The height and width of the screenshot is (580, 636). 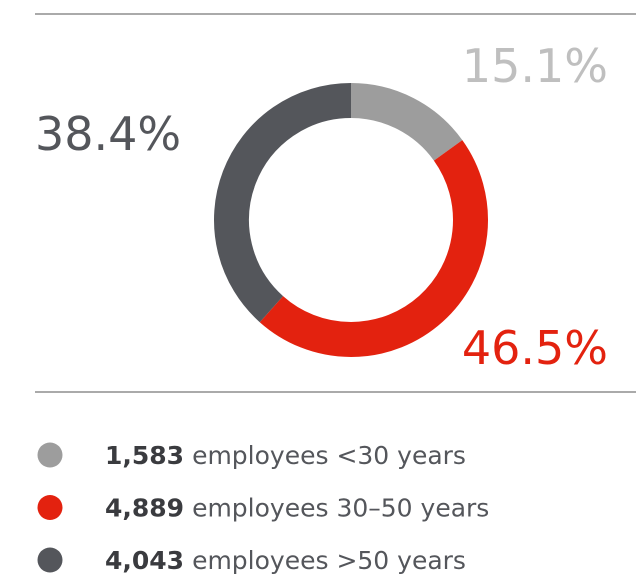 What do you see at coordinates (535, 348) in the screenshot?
I see `value-label: 46.5%` at bounding box center [535, 348].